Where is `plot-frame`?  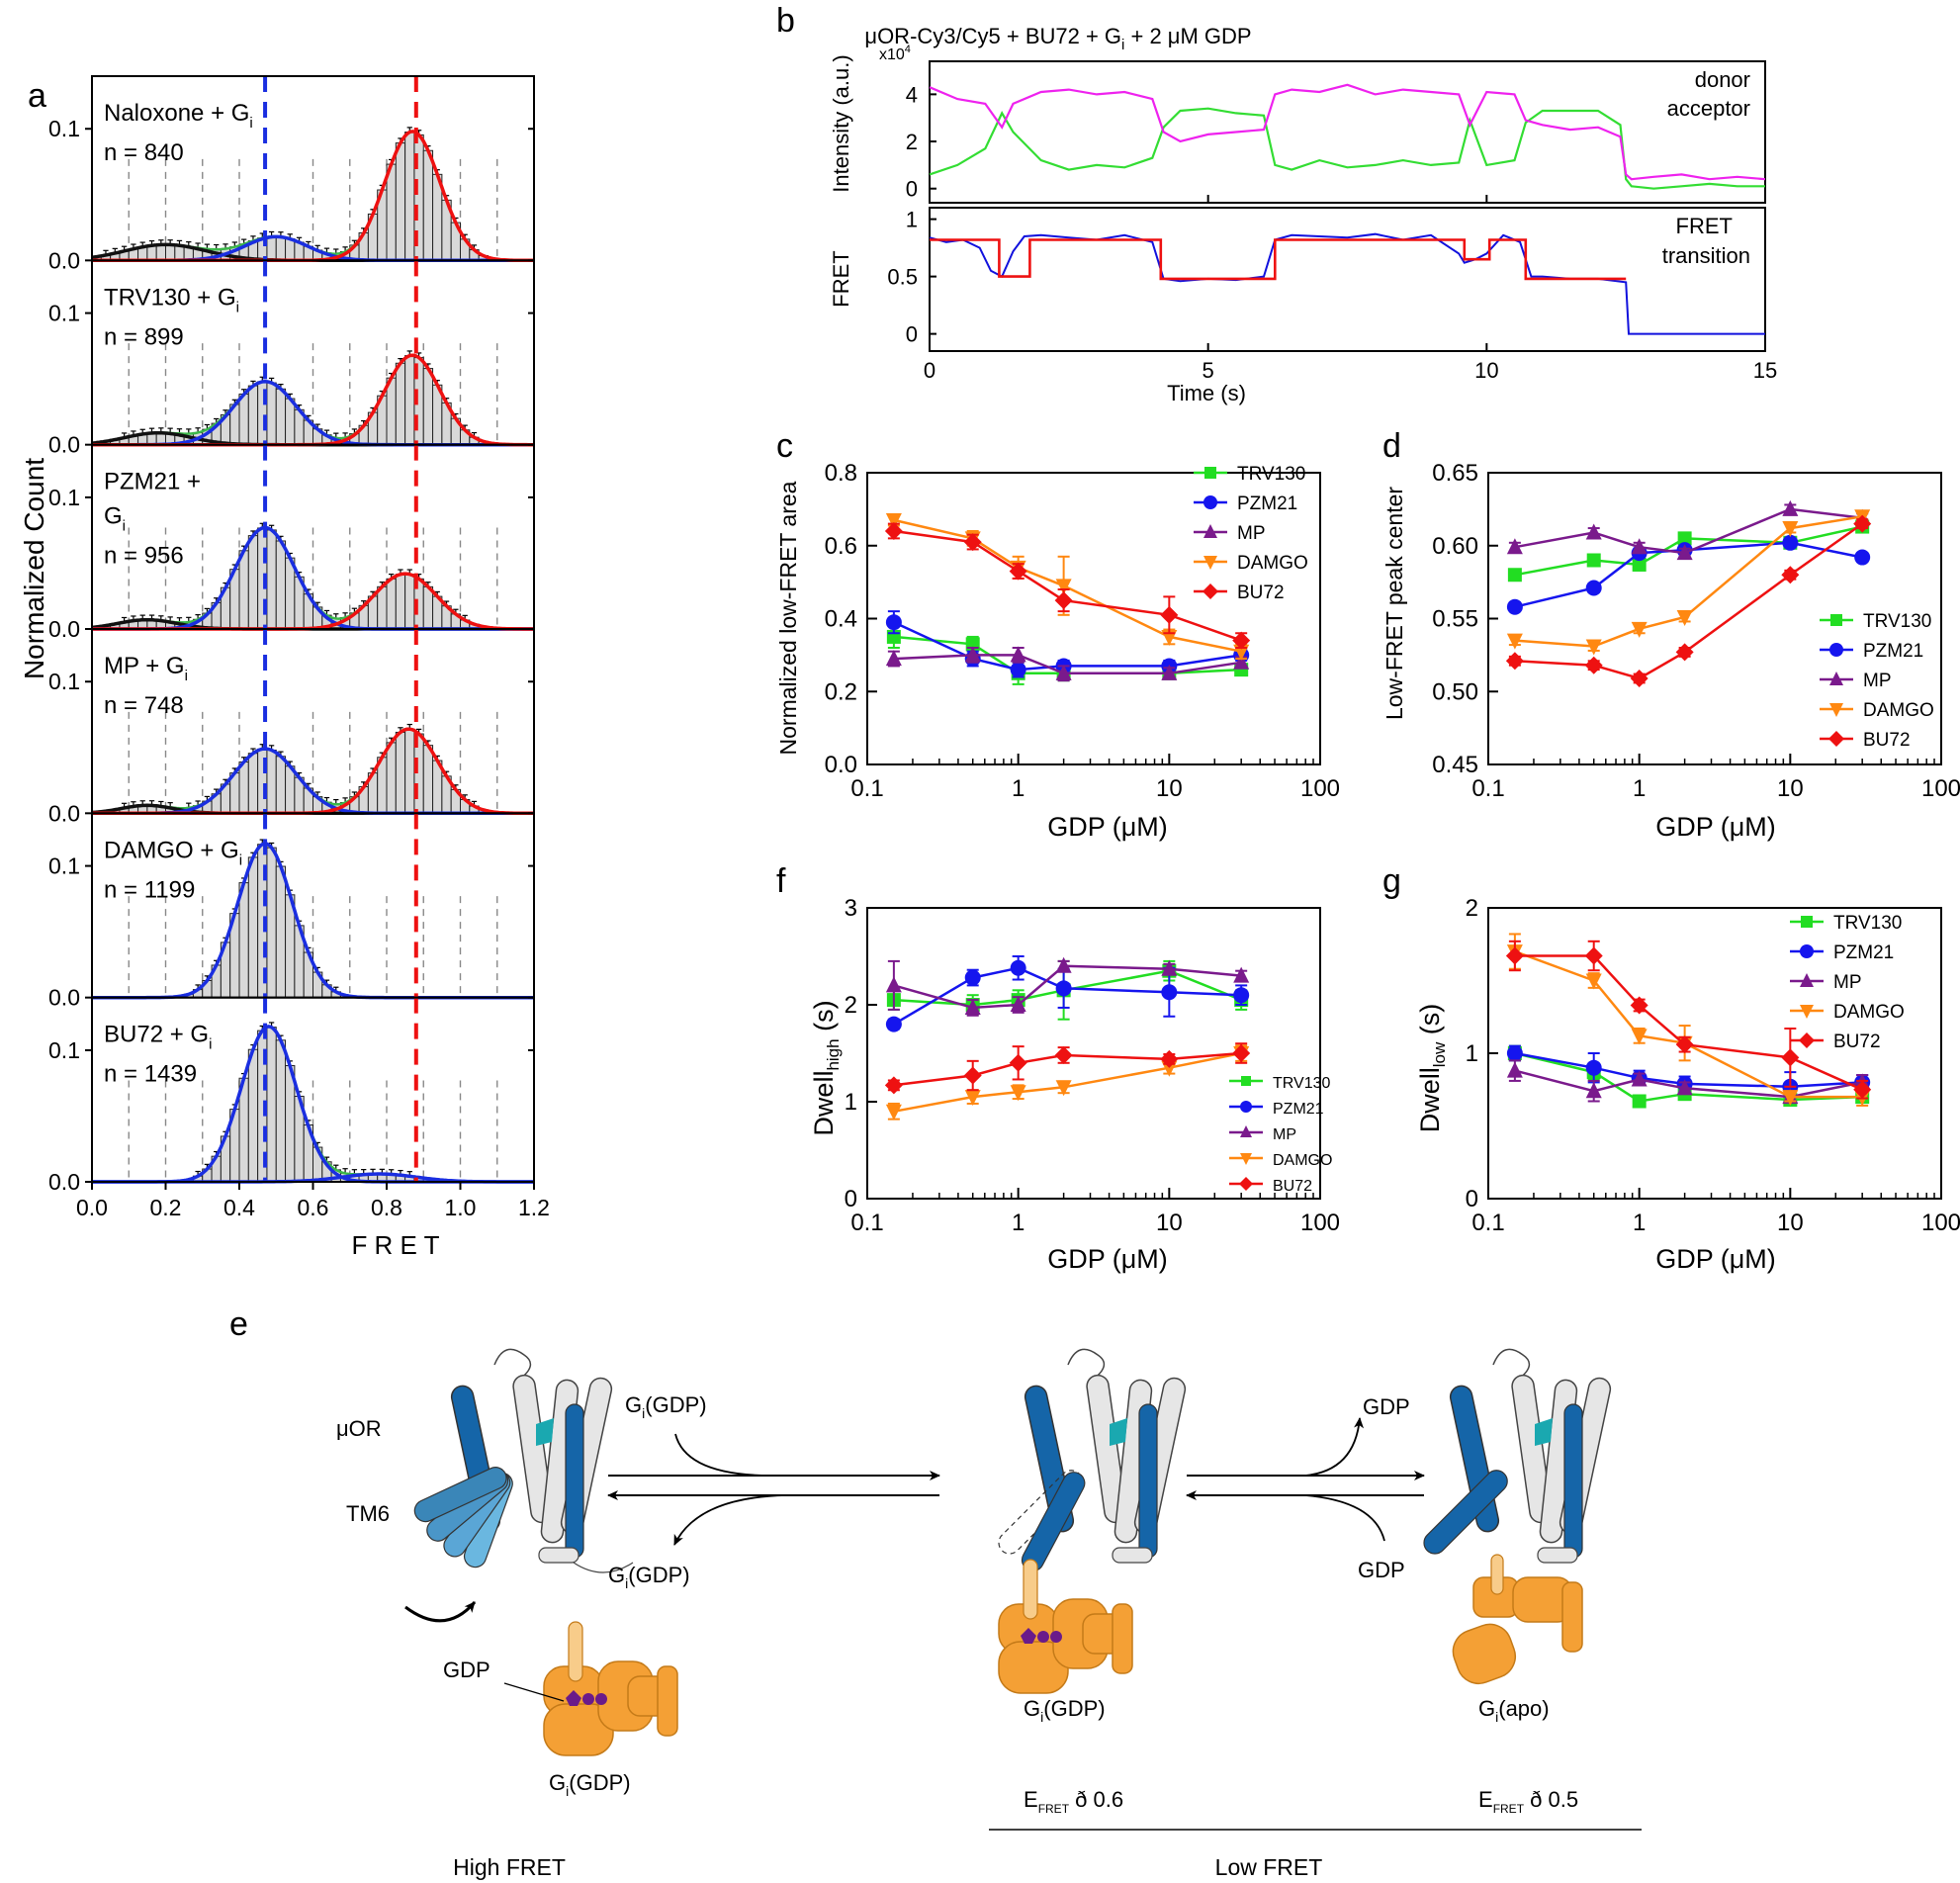
plot-frame is located at coordinates (1093, 618).